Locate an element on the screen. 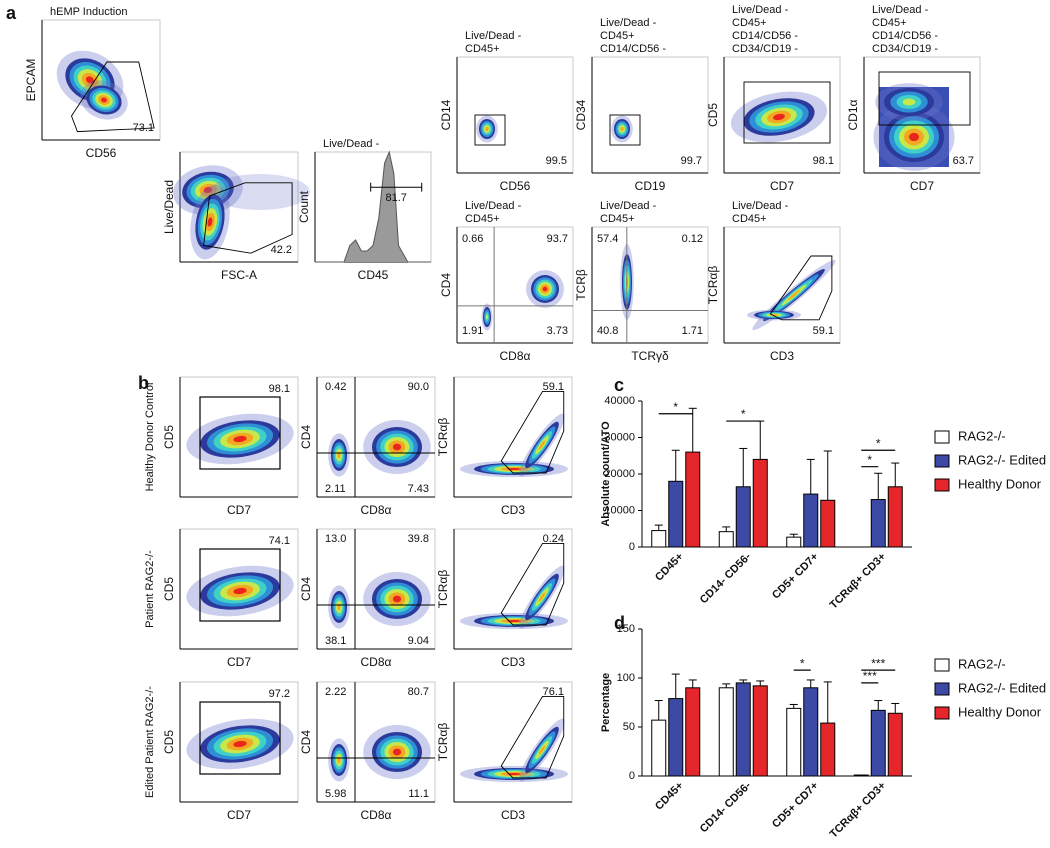 This screenshot has width=1050, height=848. y-tick-label: 10000 is located at coordinates (619, 510).